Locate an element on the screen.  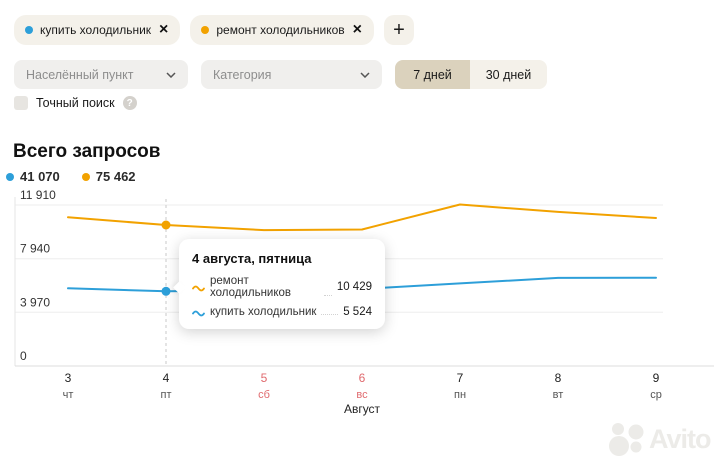
help-icon: ? is located at coordinates (129, 103).